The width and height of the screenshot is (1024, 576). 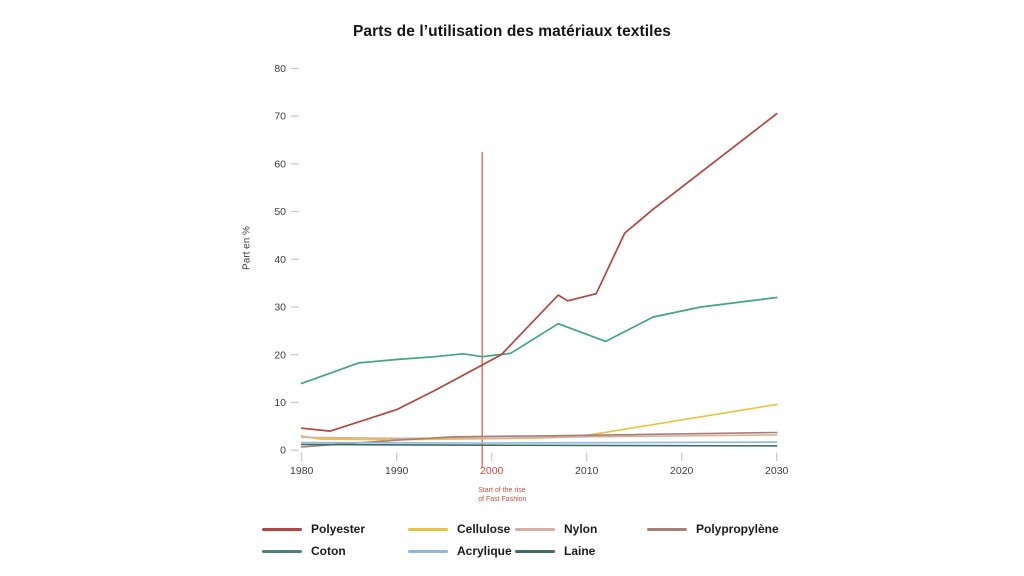 What do you see at coordinates (283, 451) in the screenshot?
I see `y-tick-label: 0` at bounding box center [283, 451].